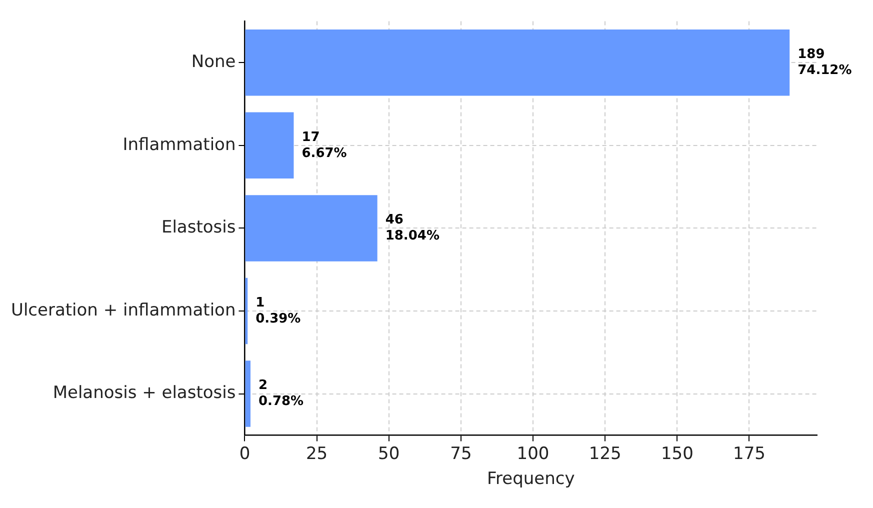  What do you see at coordinates (749, 454) in the screenshot?
I see `x-tick-label: 175` at bounding box center [749, 454].